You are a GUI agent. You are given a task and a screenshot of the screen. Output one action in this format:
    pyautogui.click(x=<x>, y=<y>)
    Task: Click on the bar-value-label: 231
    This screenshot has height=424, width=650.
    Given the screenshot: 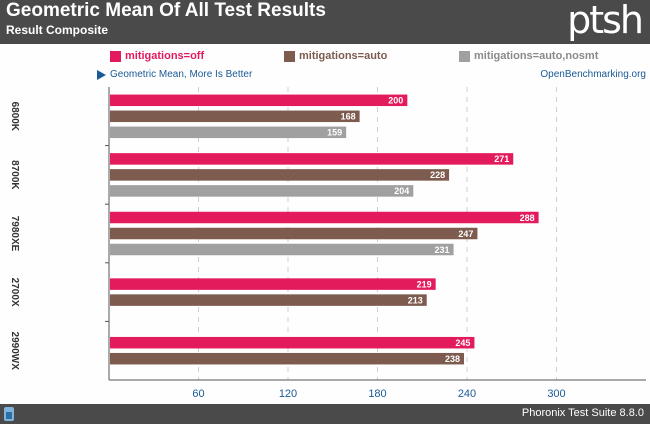 What is the action you would take?
    pyautogui.click(x=442, y=250)
    